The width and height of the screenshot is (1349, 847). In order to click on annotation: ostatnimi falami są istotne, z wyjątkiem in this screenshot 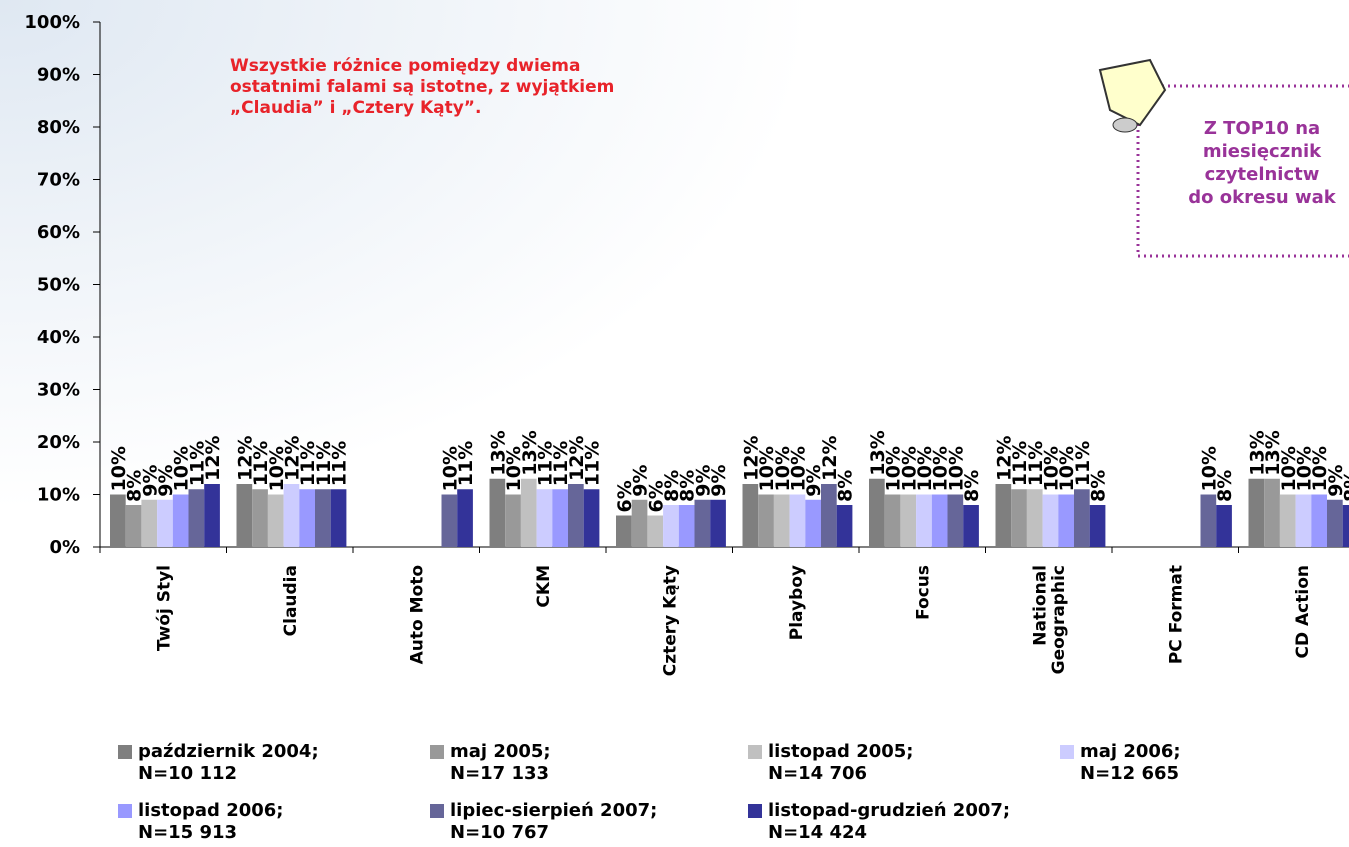, I will do `click(422, 87)`.